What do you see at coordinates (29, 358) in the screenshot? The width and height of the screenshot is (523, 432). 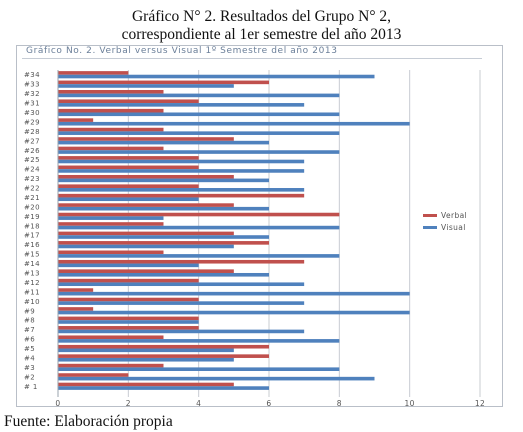 I see `category-label-4: #4` at bounding box center [29, 358].